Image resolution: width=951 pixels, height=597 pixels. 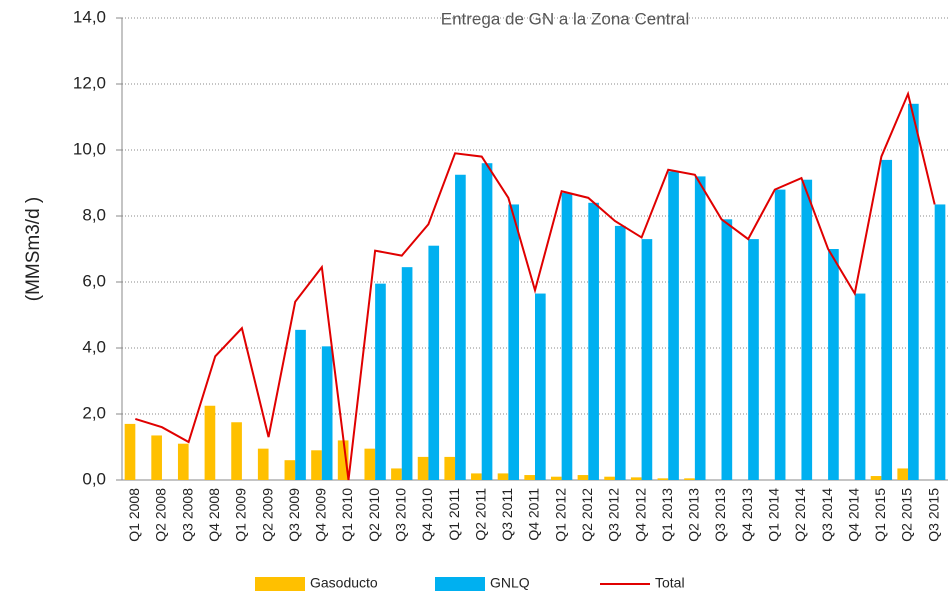 What do you see at coordinates (480, 514) in the screenshot?
I see `x-tick-label: Q2 2011` at bounding box center [480, 514].